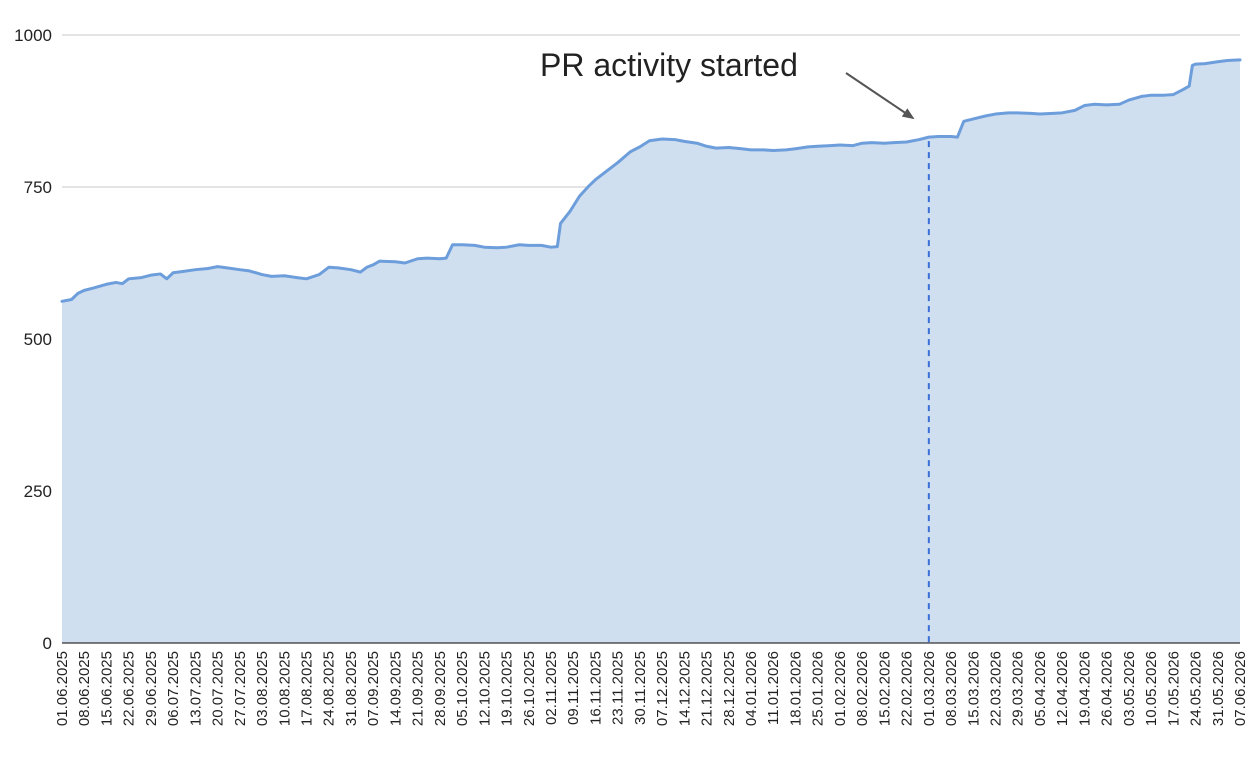 The image size is (1258, 774). Describe the element at coordinates (1218, 688) in the screenshot. I see `x-tick-label: 31.05.2026` at that location.